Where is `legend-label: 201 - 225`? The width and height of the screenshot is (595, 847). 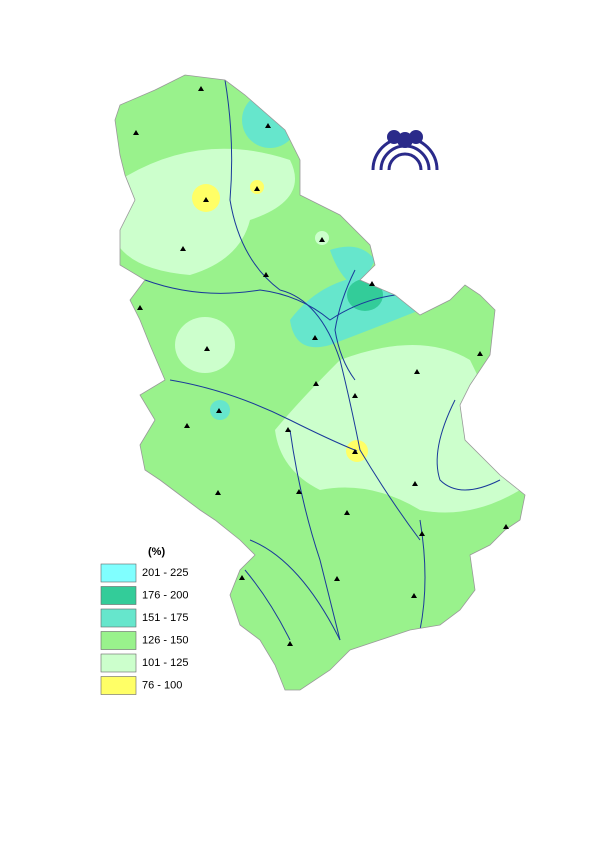 legend-label: 201 - 225 is located at coordinates (165, 573).